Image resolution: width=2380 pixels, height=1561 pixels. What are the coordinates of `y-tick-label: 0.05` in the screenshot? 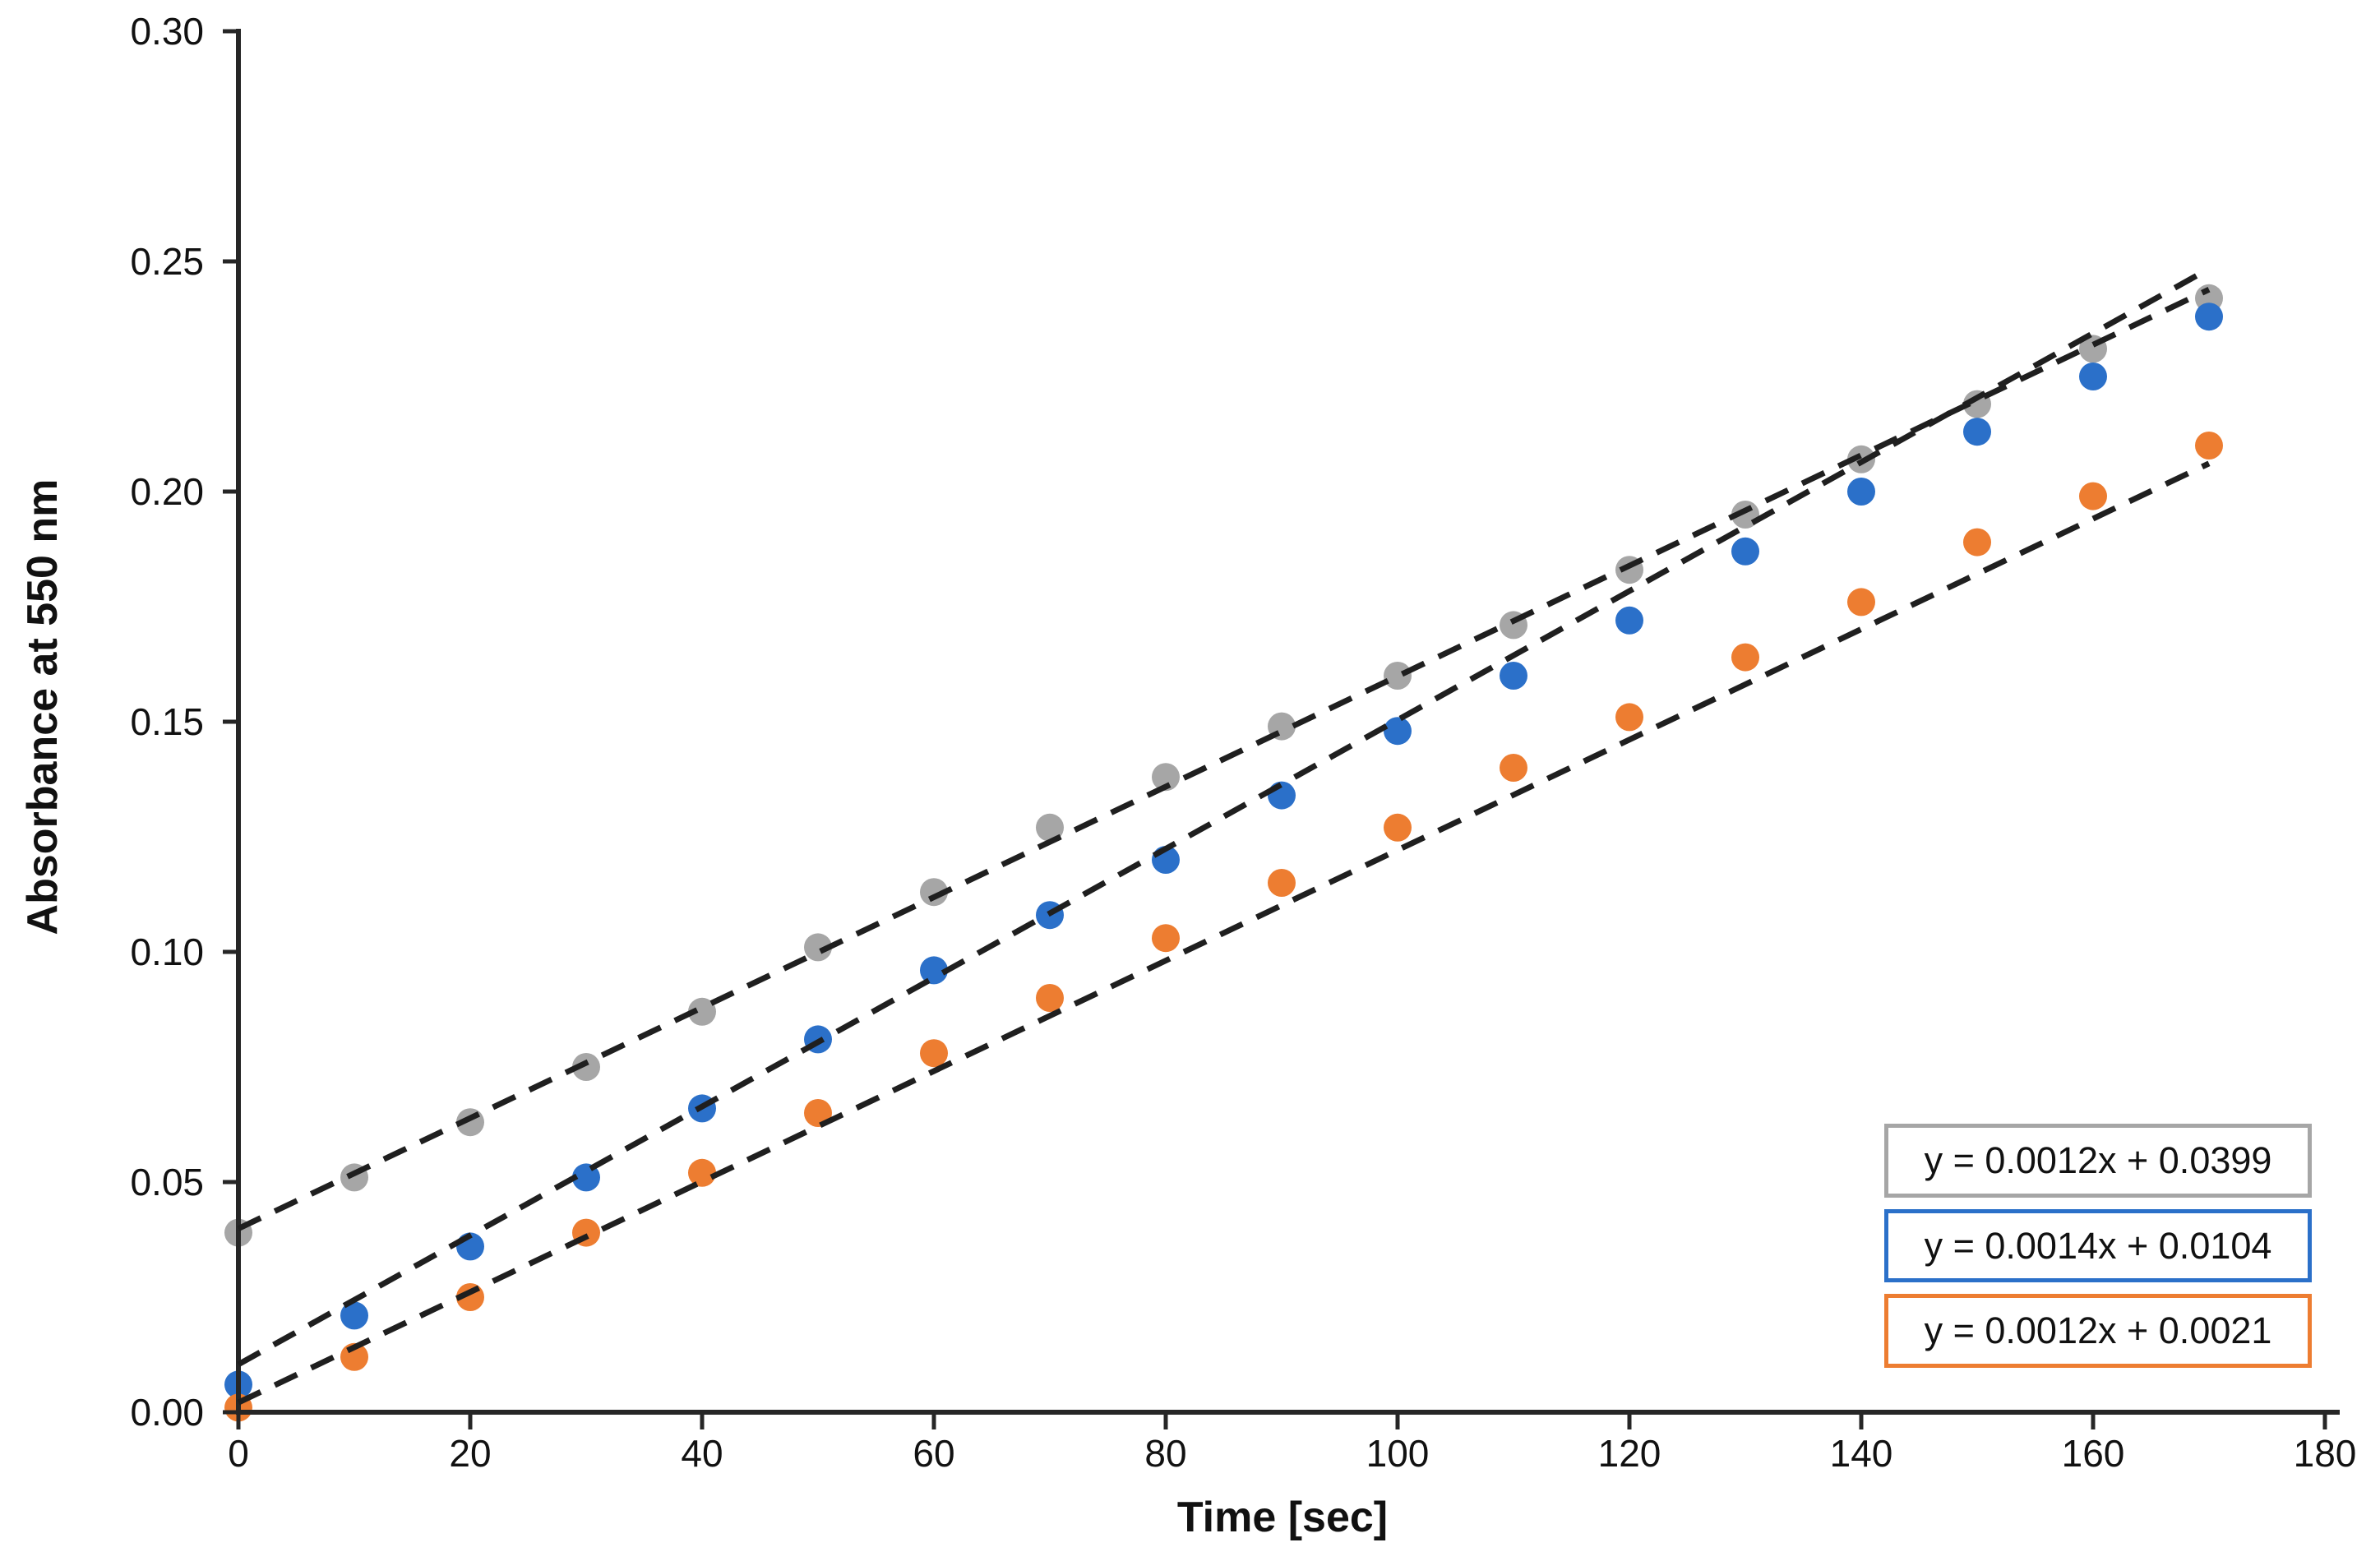 It's located at (167, 1182).